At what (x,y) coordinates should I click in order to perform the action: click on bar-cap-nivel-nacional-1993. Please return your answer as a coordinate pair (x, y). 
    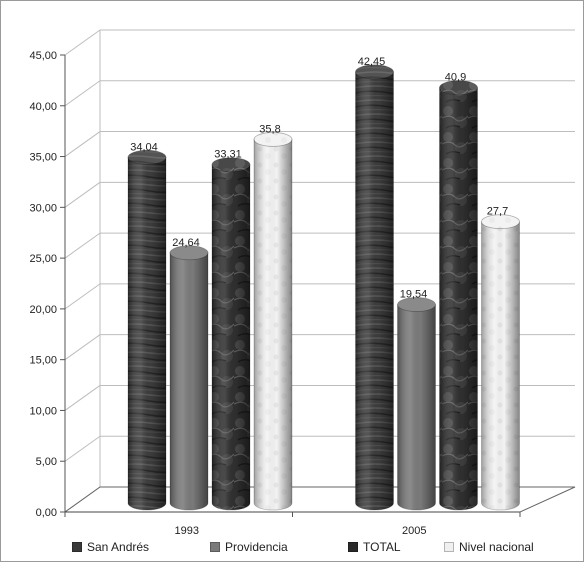
    Looking at the image, I should click on (273, 139).